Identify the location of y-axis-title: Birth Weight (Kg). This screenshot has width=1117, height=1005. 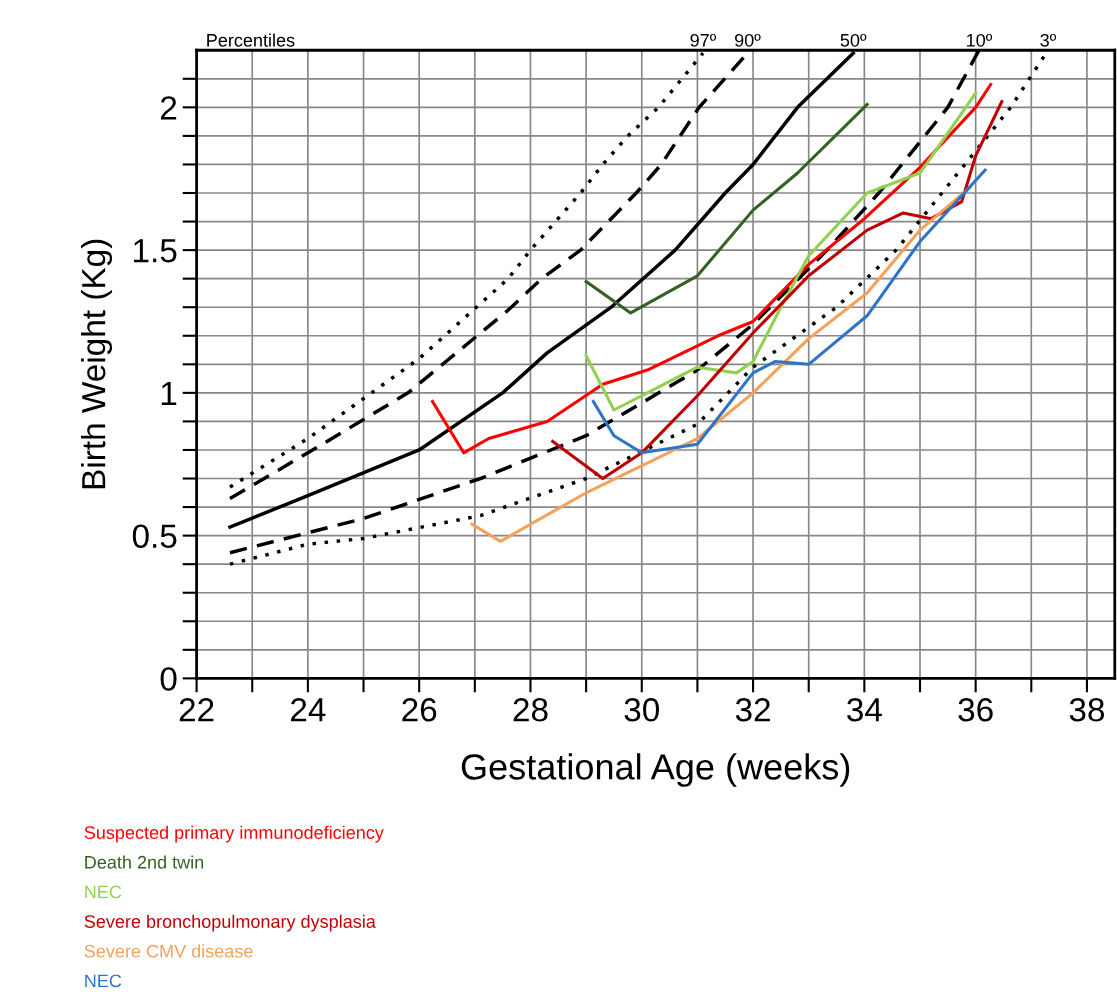
(96, 364).